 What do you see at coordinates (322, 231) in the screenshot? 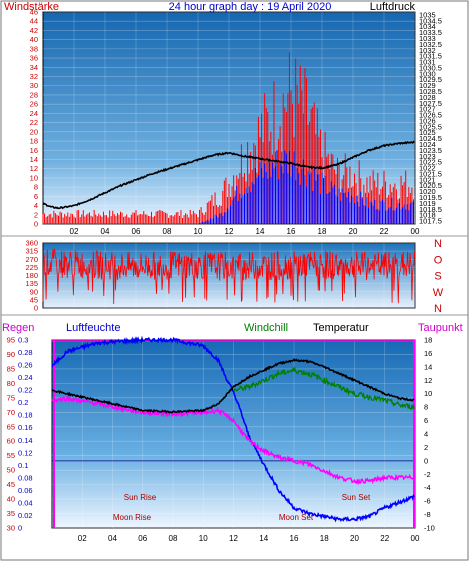
I see `top-x-tick-label: 18` at bounding box center [322, 231].